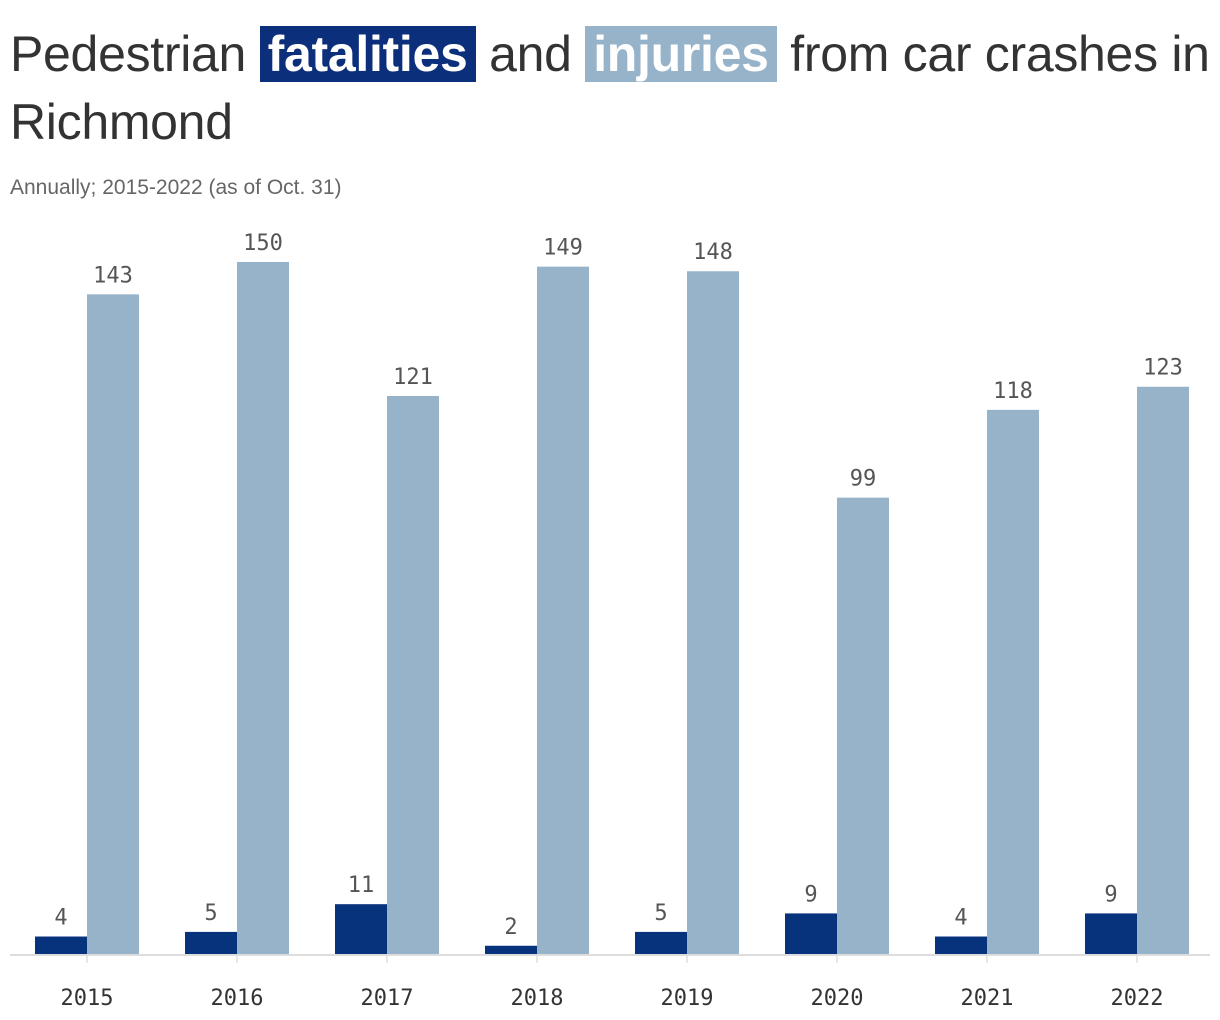  I want to click on legend-fatalities: fatalities, so click(367, 54).